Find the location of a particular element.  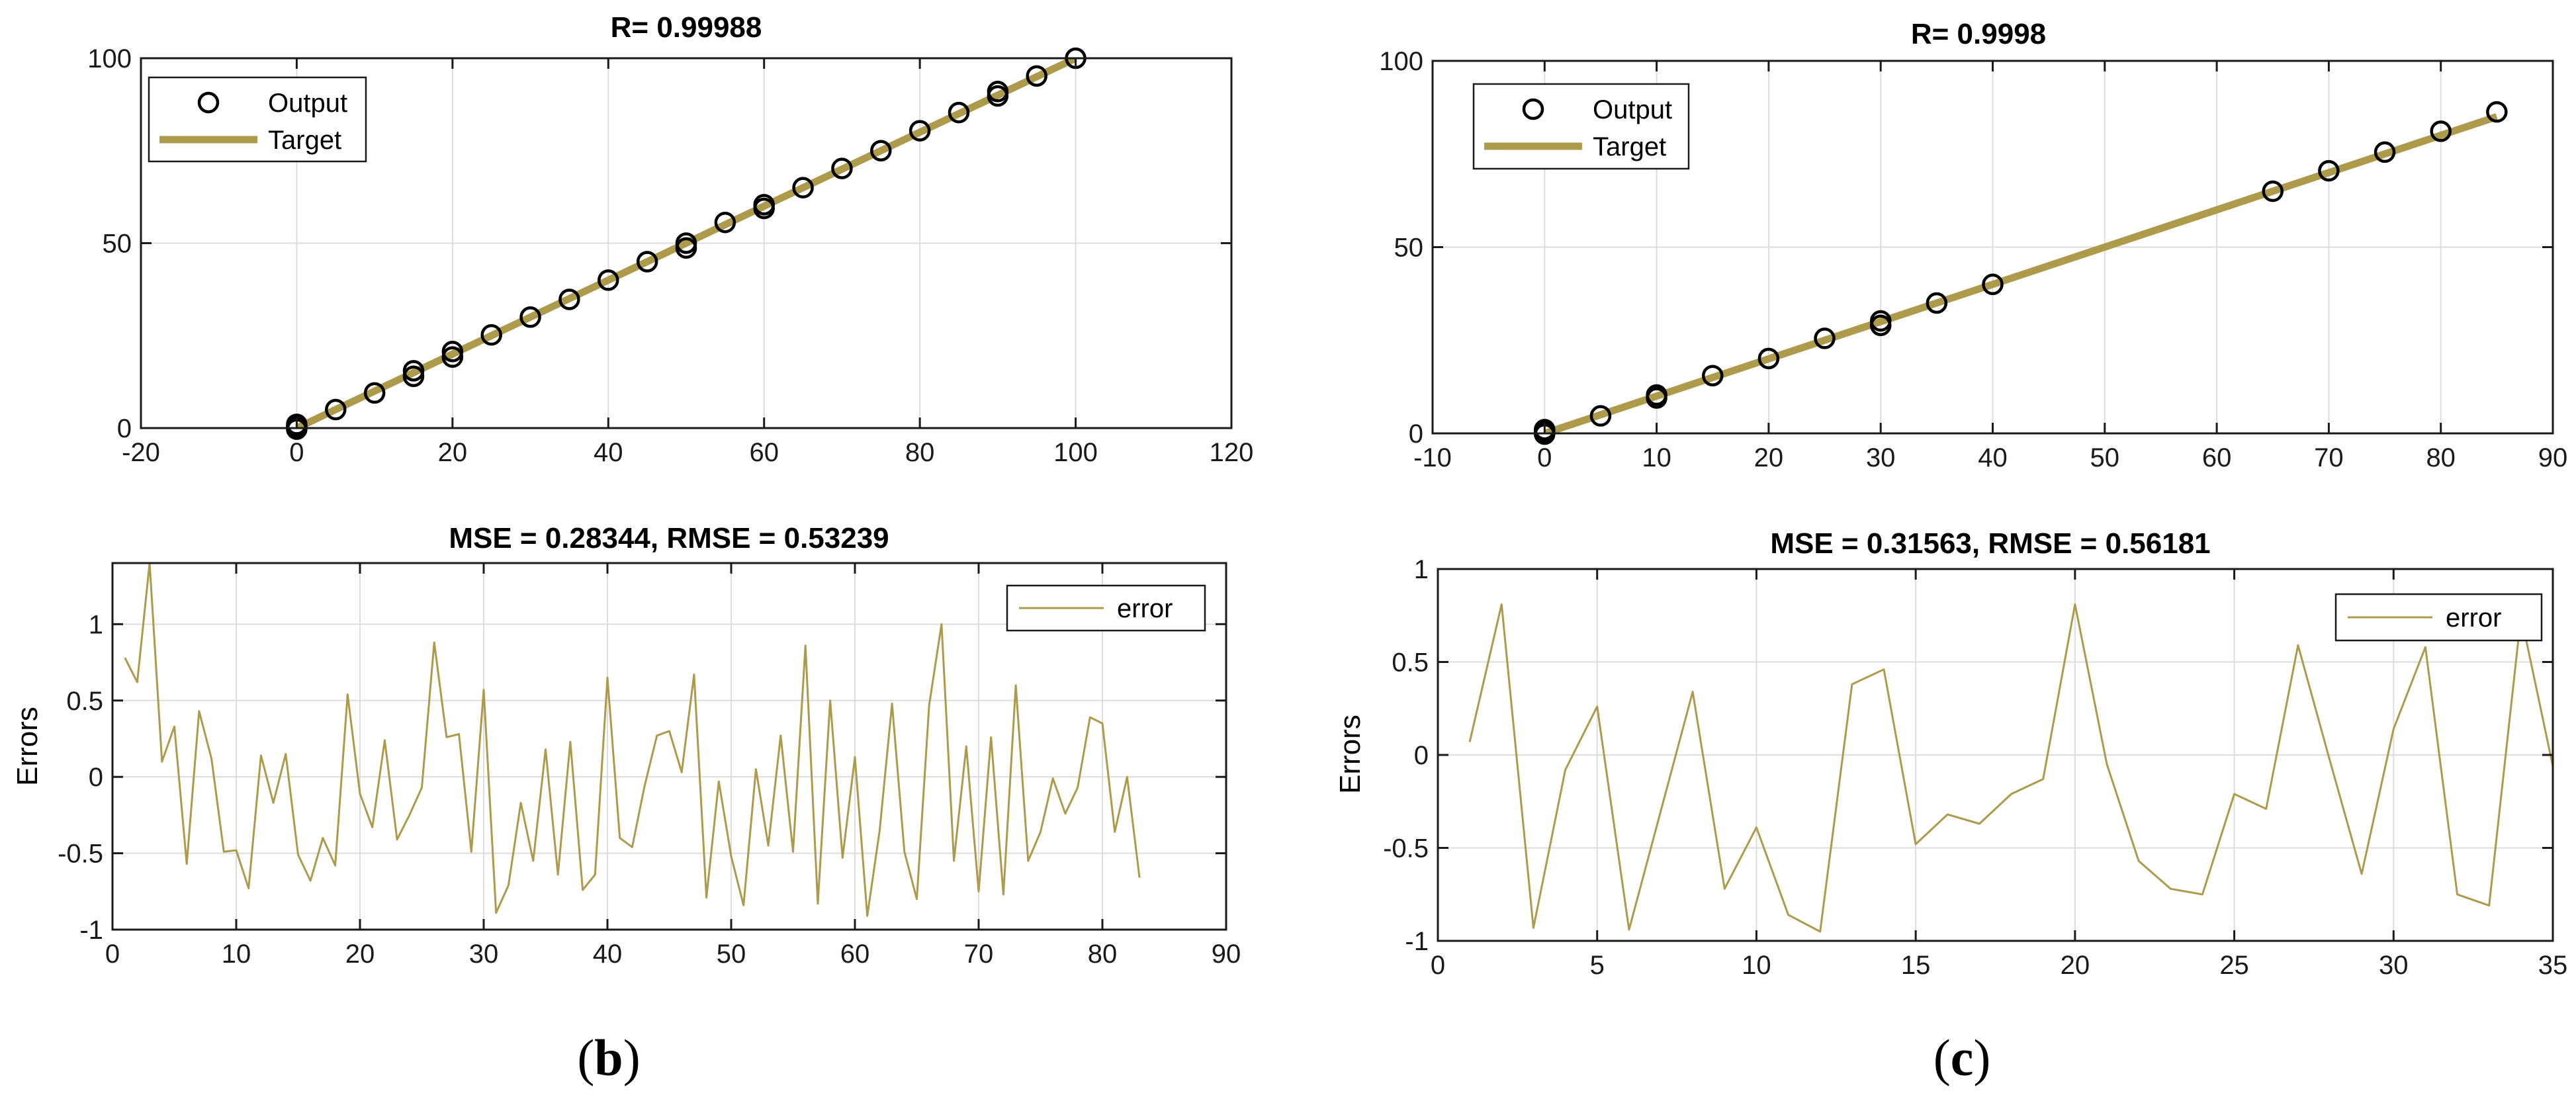

chart-title: MSE = 0.28344, RMSE = 0.53239 is located at coordinates (669, 538).